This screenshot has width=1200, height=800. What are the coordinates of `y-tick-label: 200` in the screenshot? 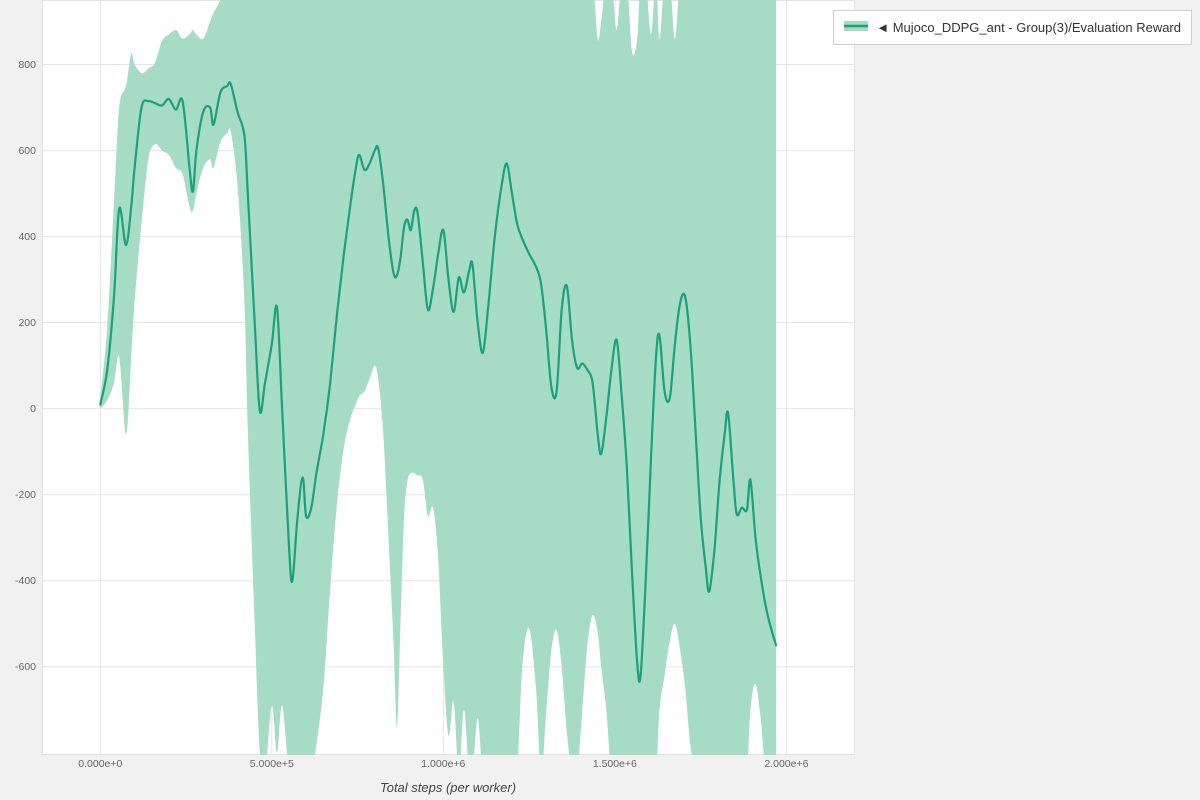 It's located at (27, 322).